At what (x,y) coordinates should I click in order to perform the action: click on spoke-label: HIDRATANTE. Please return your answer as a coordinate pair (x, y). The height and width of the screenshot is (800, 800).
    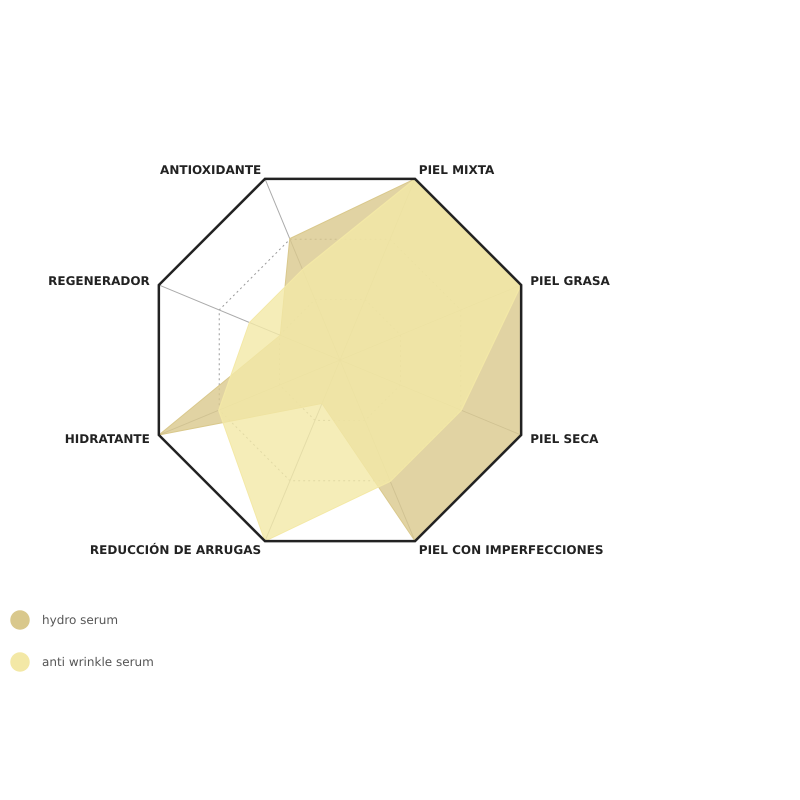
    Looking at the image, I should click on (107, 439).